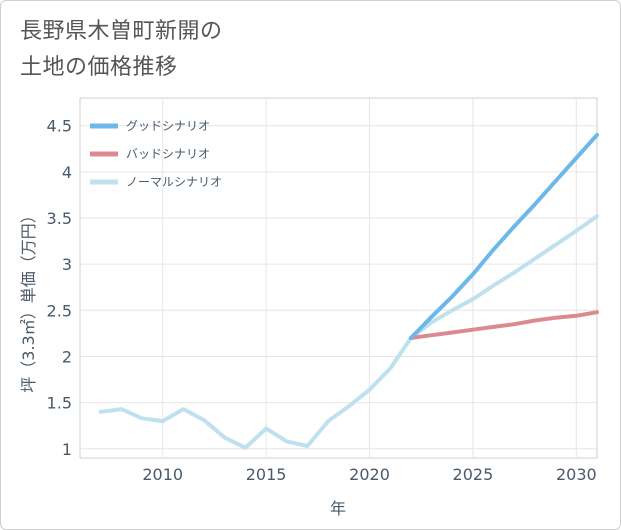 Image resolution: width=621 pixels, height=530 pixels. Describe the element at coordinates (28, 299) in the screenshot. I see `y-axis-title: 坪（3.3㎡）単価（万円）` at that location.